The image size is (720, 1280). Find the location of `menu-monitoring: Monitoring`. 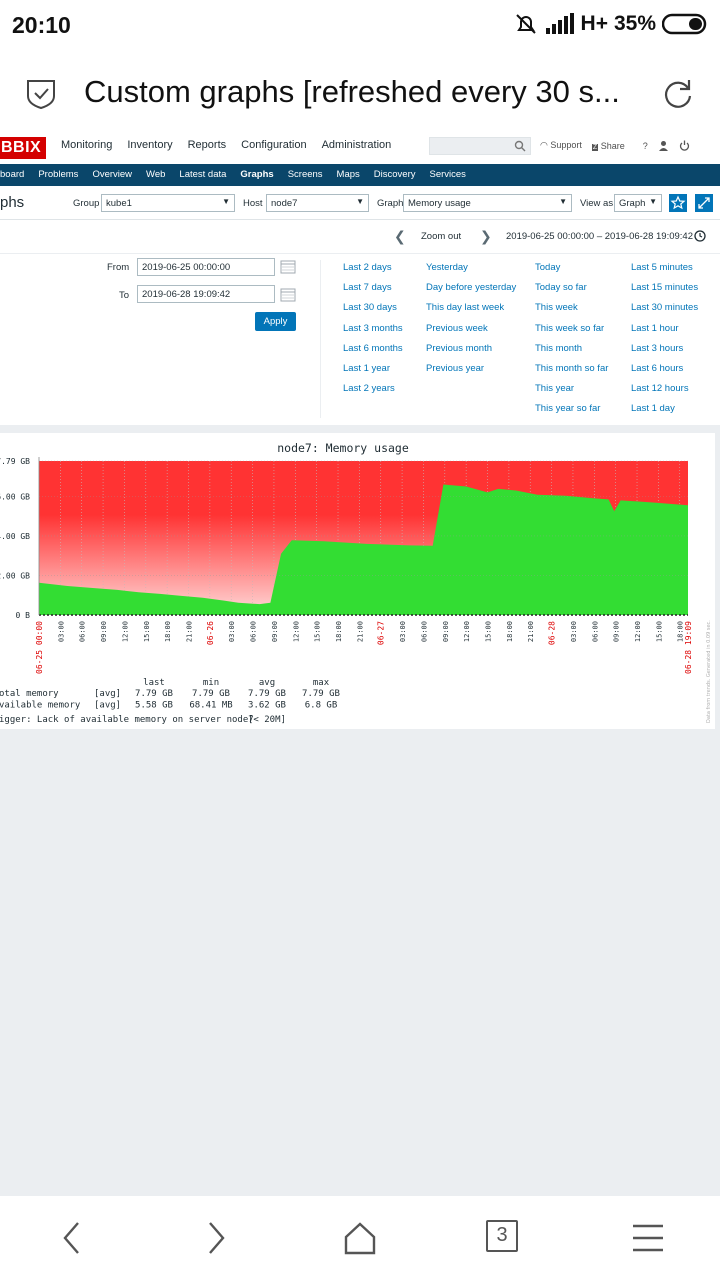

menu-monitoring: Monitoring is located at coordinates (87, 145).